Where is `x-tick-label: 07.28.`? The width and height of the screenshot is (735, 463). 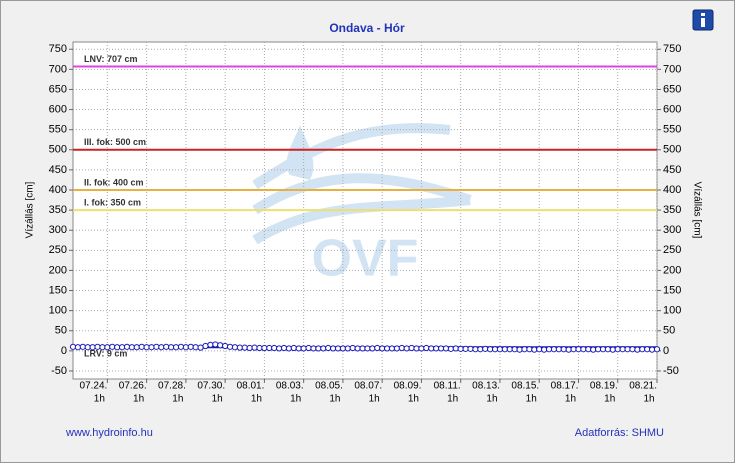 x-tick-label: 07.28. is located at coordinates (172, 386).